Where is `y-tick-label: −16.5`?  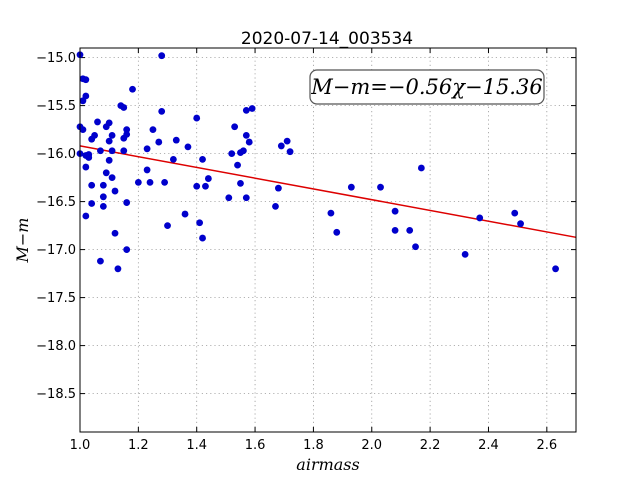 y-tick-label: −16.5 is located at coordinates (56, 202).